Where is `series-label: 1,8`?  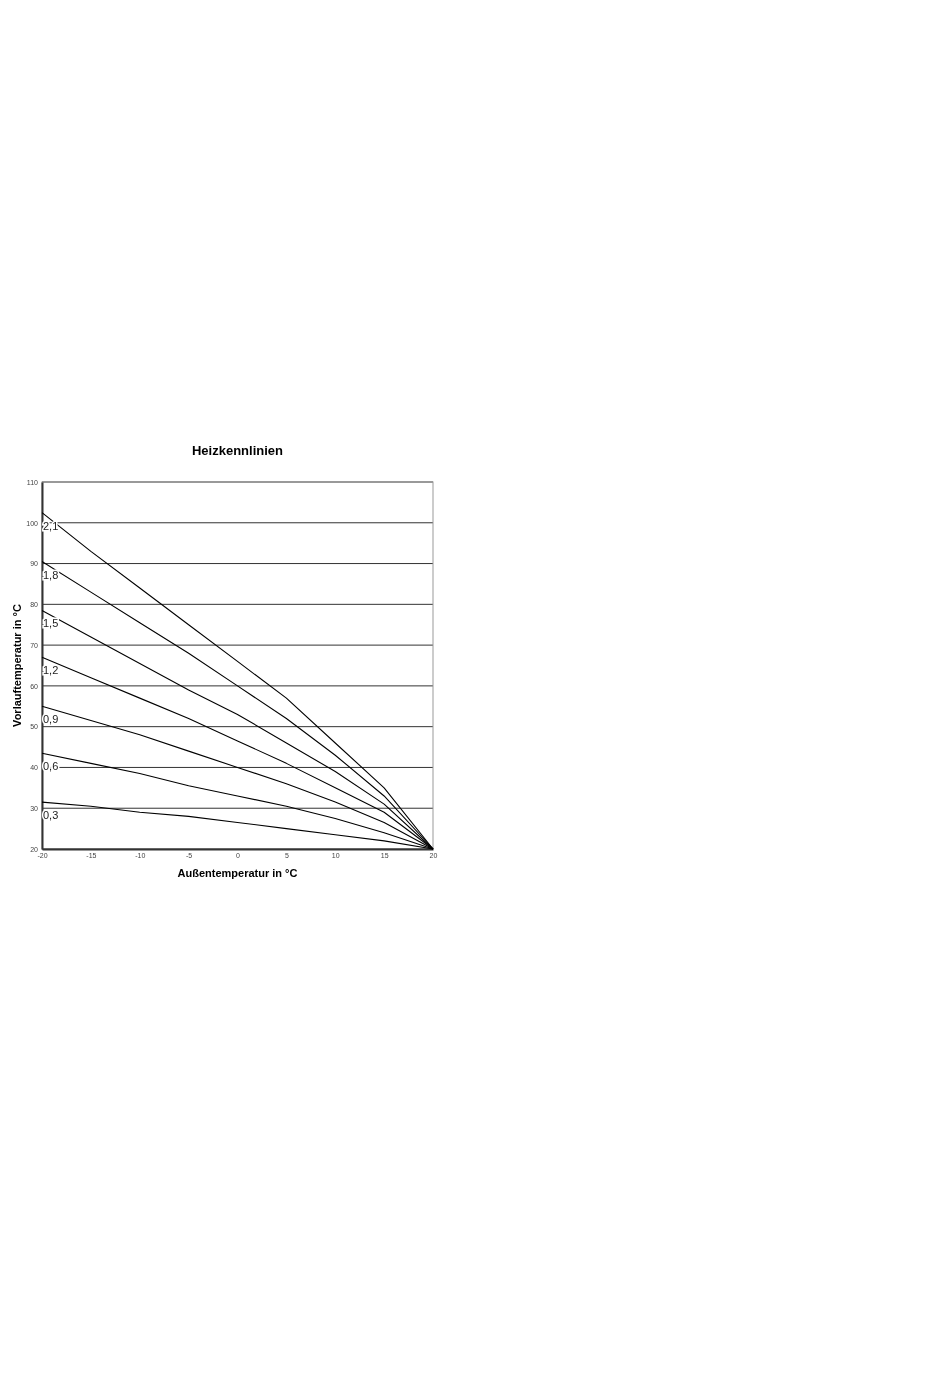 series-label: 1,8 is located at coordinates (51, 574).